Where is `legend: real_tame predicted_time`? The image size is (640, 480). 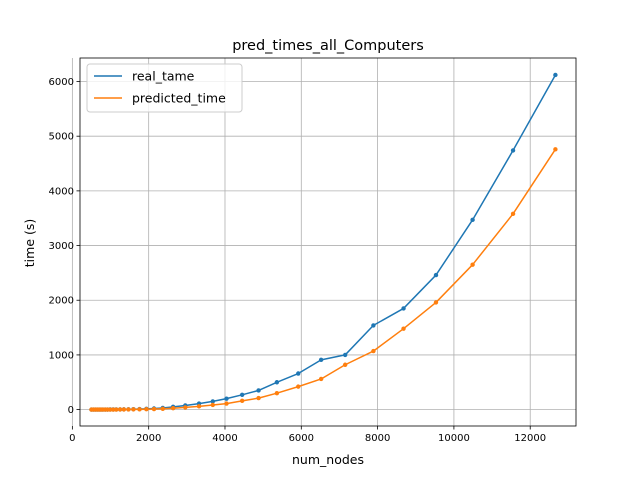
legend: real_tame predicted_time is located at coordinates (164, 88).